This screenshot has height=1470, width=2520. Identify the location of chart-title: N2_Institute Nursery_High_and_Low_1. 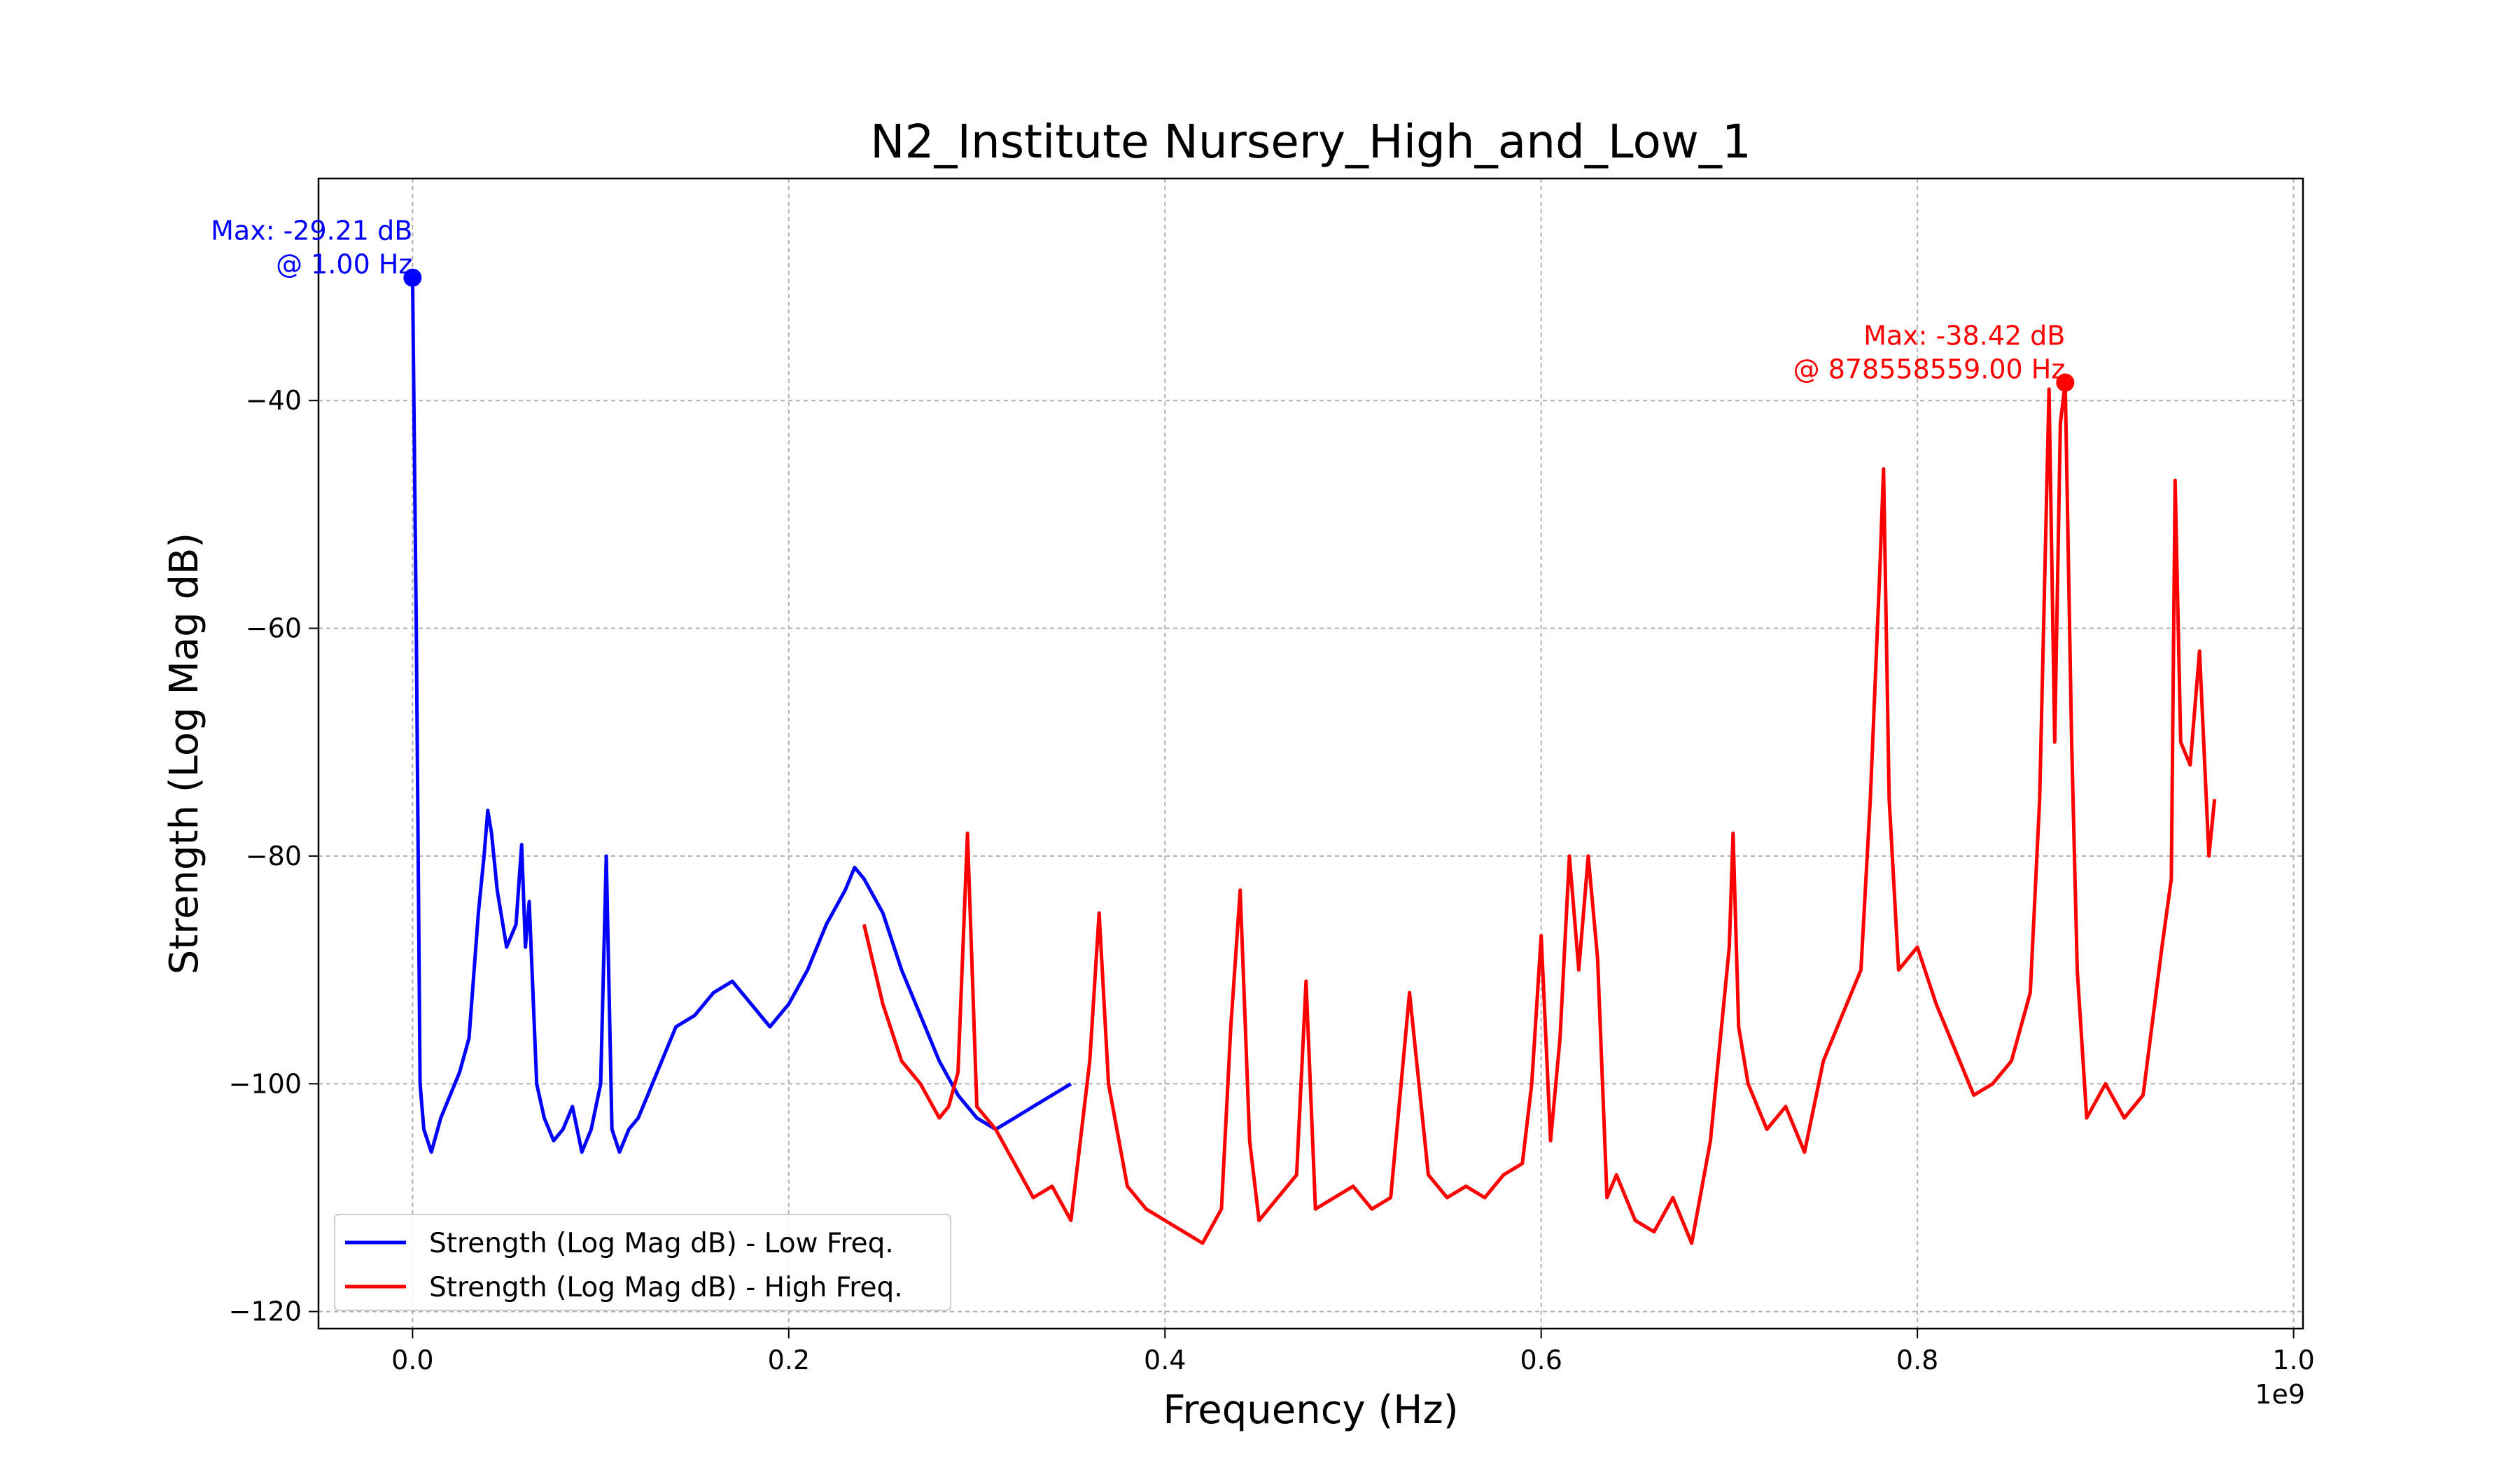
(1310, 142).